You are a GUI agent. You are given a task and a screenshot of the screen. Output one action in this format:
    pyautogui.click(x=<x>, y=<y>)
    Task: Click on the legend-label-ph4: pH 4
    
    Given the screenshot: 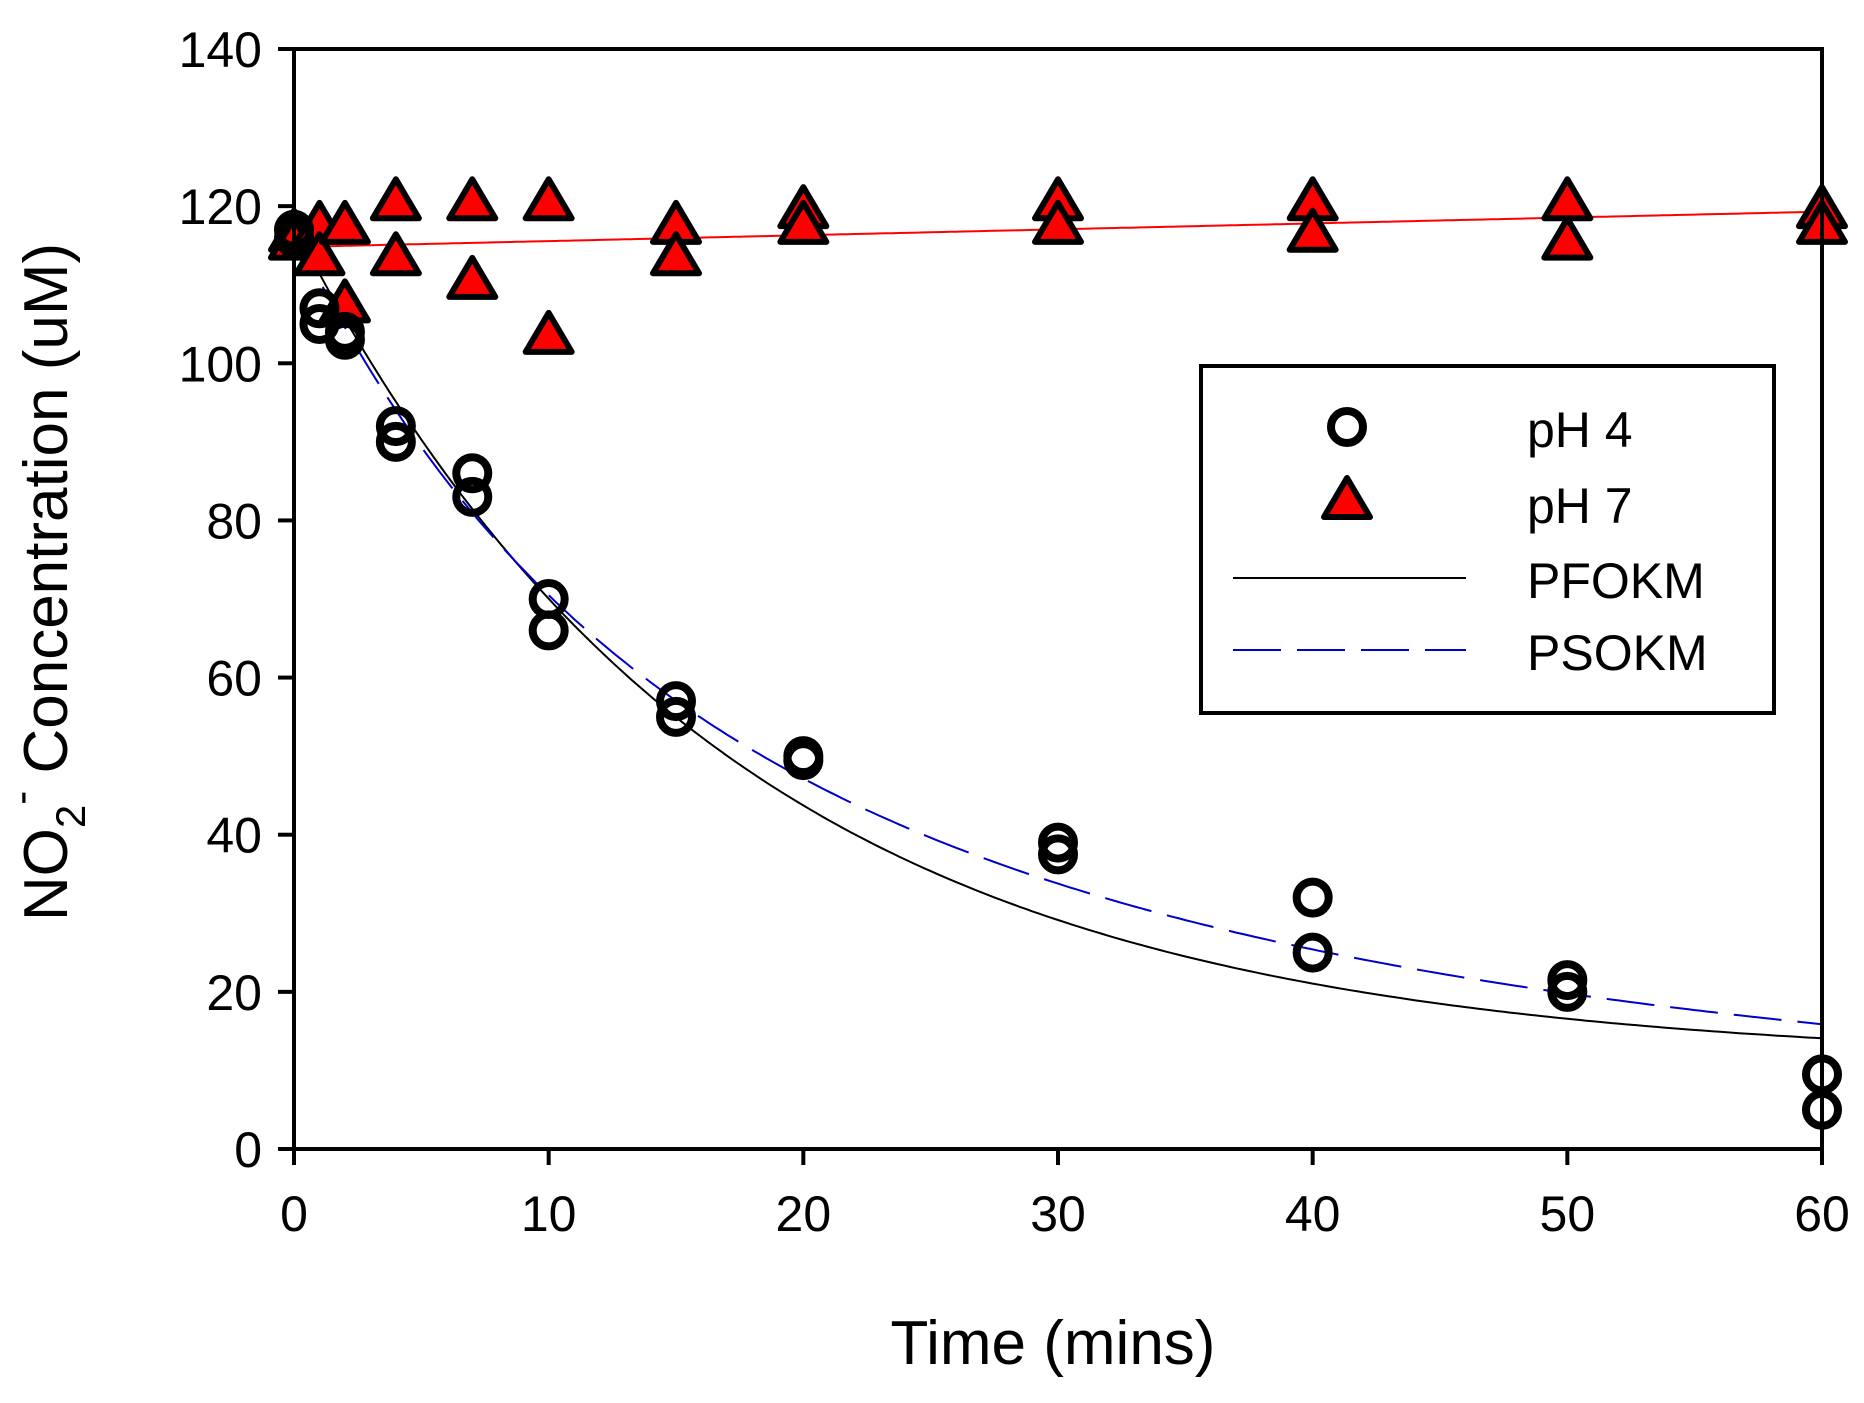 What is the action you would take?
    pyautogui.click(x=1580, y=430)
    